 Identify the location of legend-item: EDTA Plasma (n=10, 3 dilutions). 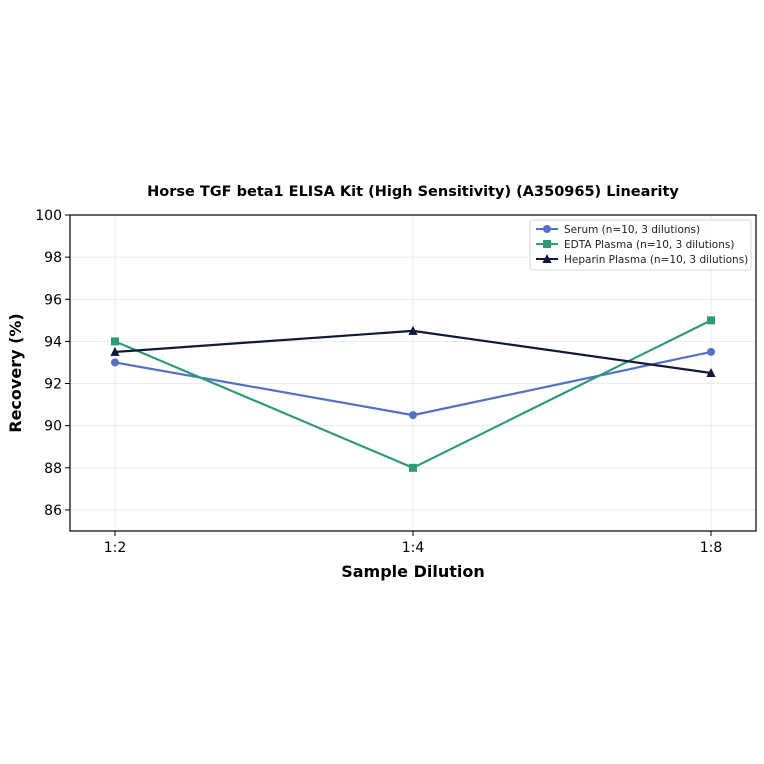
(635, 245).